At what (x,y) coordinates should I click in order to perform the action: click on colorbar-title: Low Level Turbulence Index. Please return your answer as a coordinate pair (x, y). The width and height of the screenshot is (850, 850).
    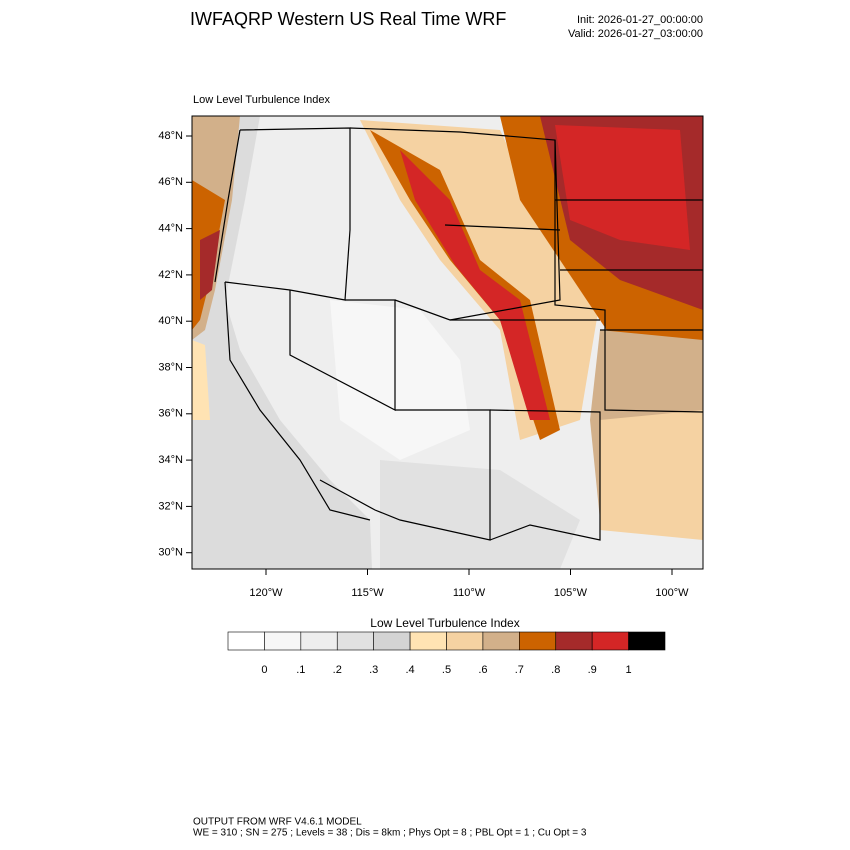
    Looking at the image, I should click on (444, 623).